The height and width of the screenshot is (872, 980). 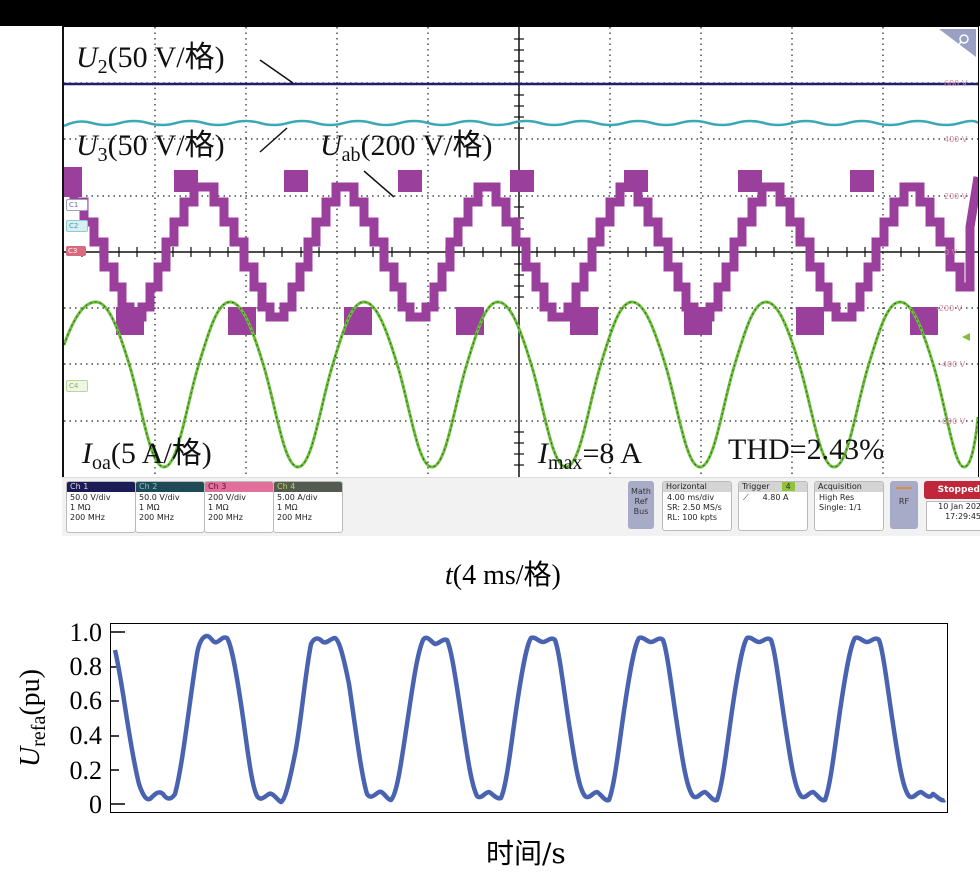 I want to click on date-time: 10 Jan 202 17:29:45, so click(x=953, y=516).